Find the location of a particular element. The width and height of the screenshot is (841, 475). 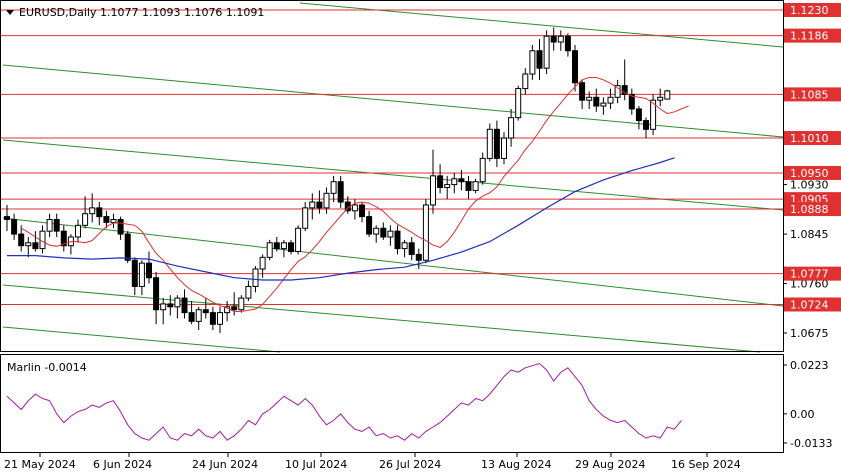

level-label-text: 1.1010 is located at coordinates (809, 138).